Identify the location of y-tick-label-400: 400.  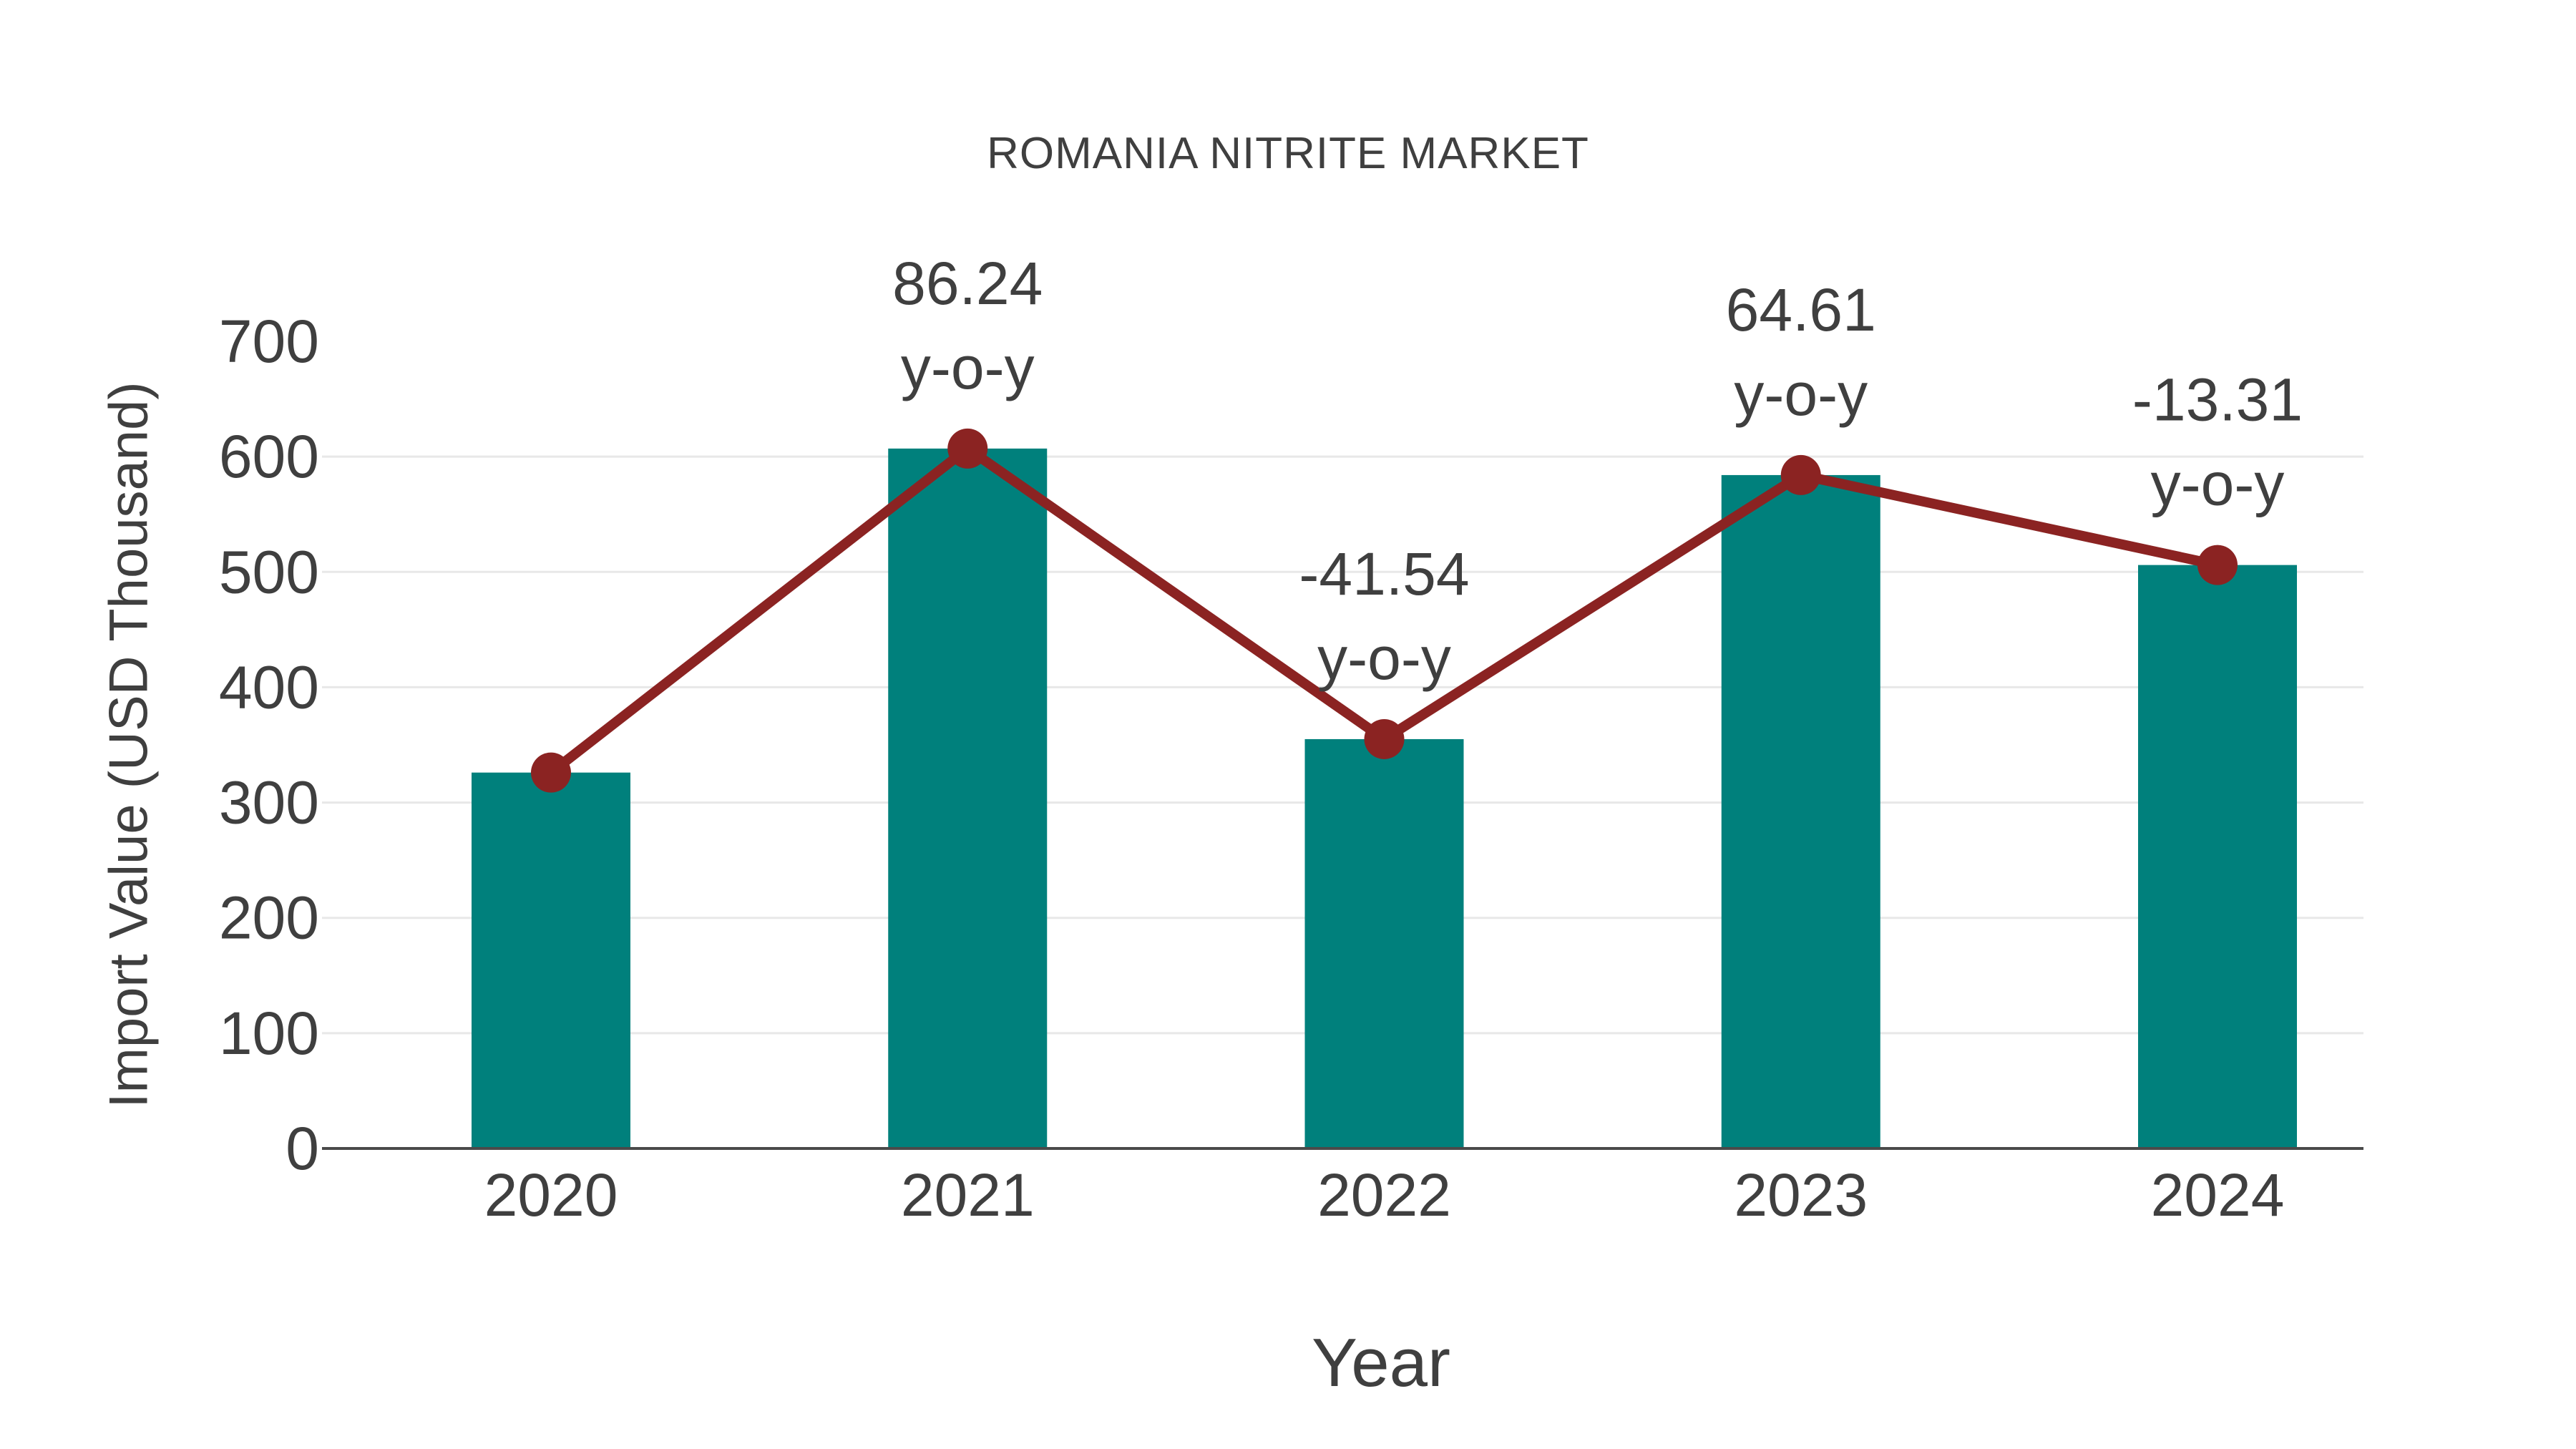
(269, 687).